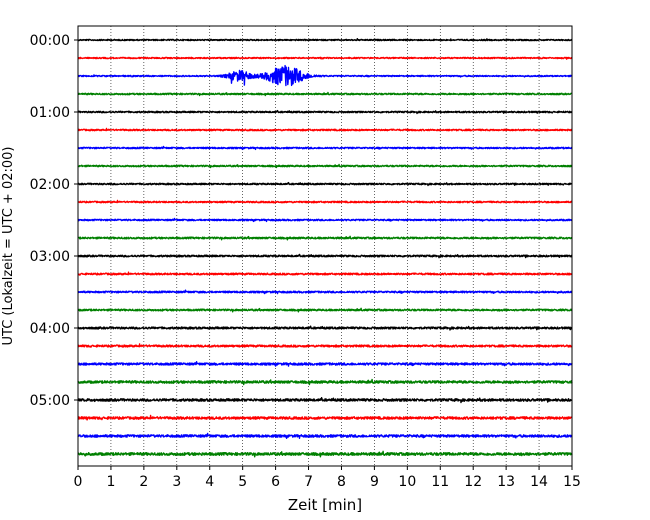 The height and width of the screenshot is (520, 650). What do you see at coordinates (325, 505) in the screenshot?
I see `x-axis-label: Zeit [min]` at bounding box center [325, 505].